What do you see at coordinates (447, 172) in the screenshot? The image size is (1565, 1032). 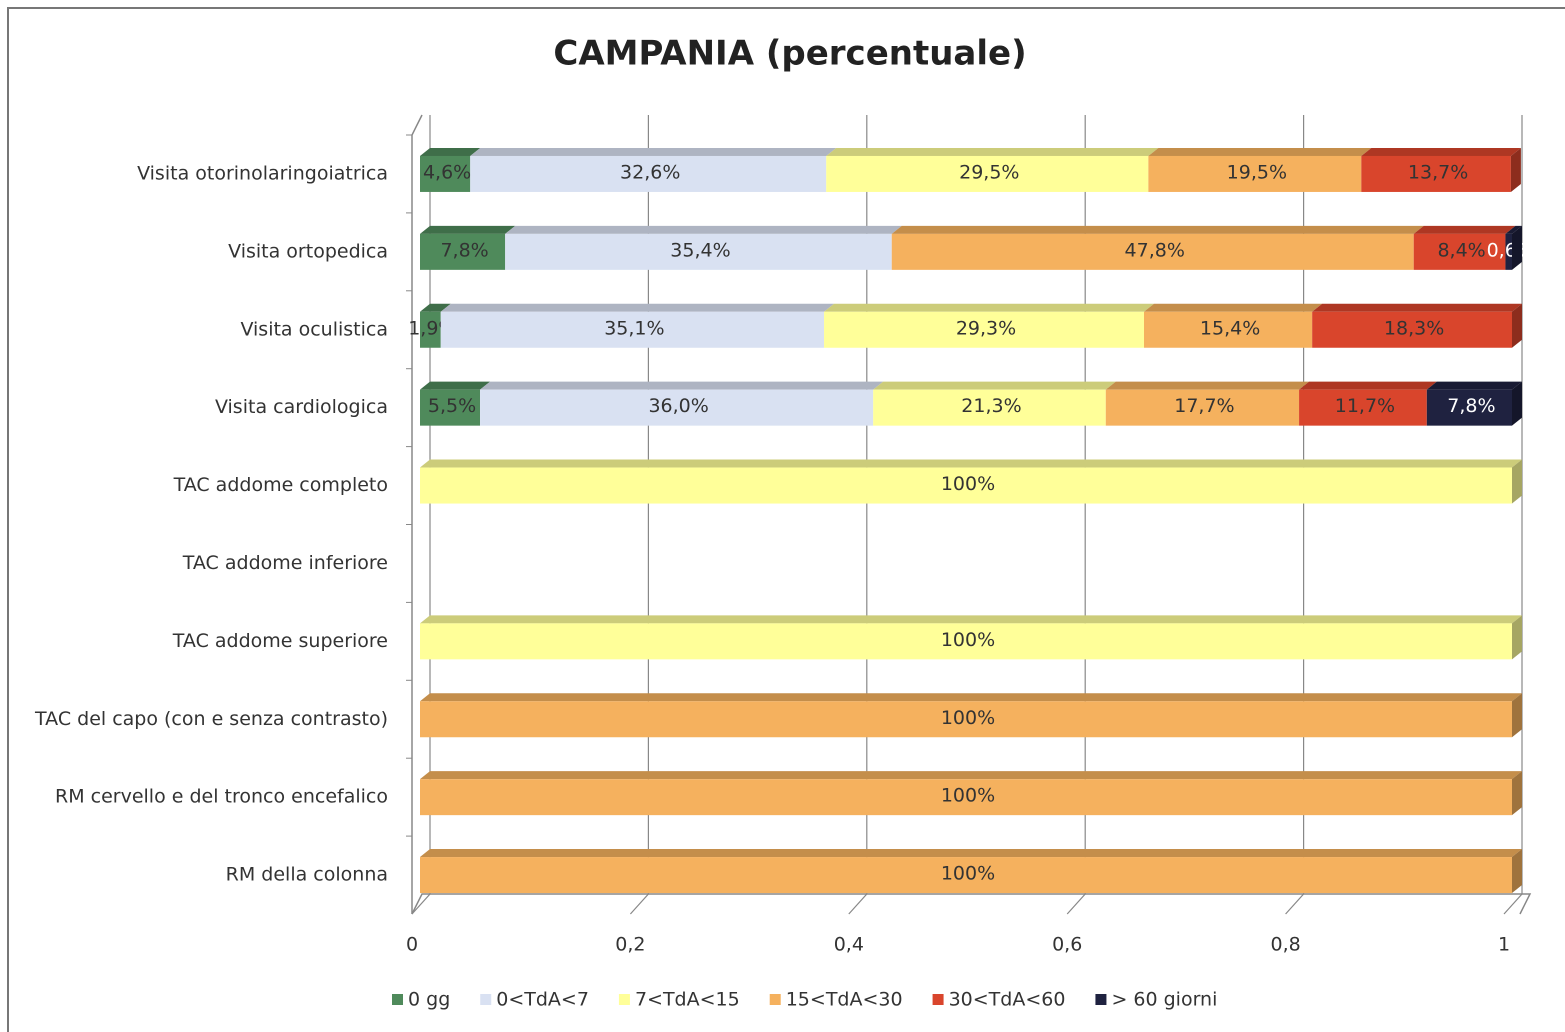 I see `value-label: 4,6%` at bounding box center [447, 172].